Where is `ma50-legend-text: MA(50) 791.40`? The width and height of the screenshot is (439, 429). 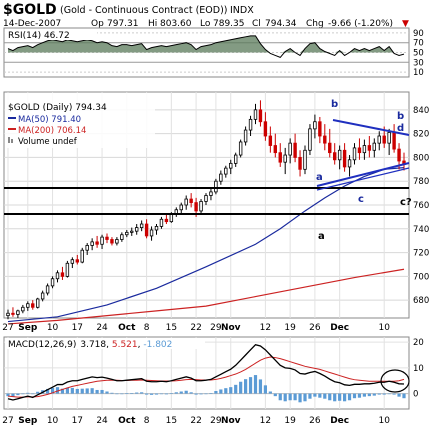 ma50-legend-text: MA(50) 791.40 is located at coordinates (49, 120).